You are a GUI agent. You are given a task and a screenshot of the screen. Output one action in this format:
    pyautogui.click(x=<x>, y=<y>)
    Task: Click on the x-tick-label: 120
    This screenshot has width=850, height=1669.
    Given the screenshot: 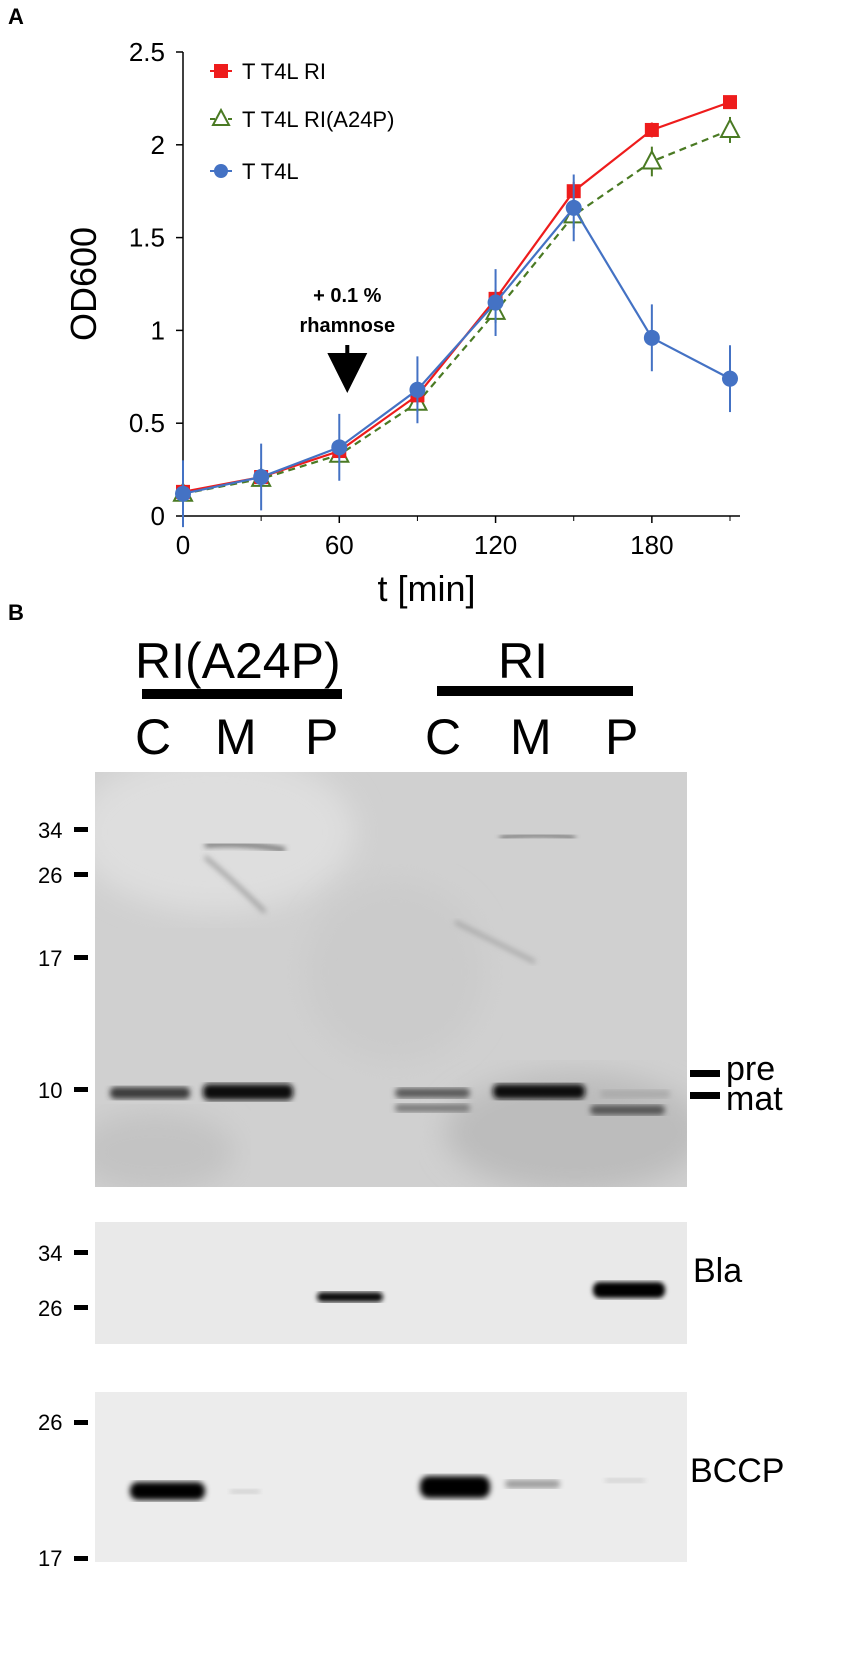 What is the action you would take?
    pyautogui.click(x=495, y=545)
    